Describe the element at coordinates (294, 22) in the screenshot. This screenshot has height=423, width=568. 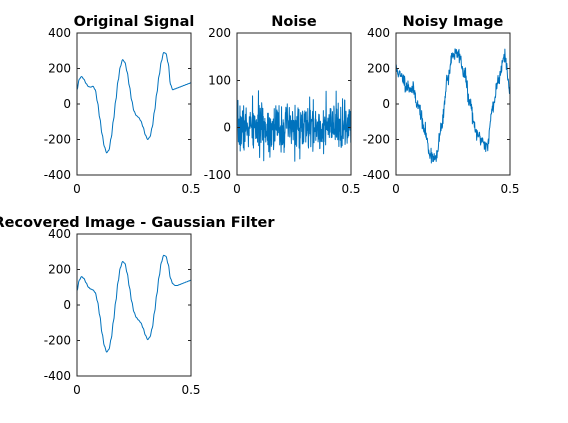
I see `chart-title: Noise` at that location.